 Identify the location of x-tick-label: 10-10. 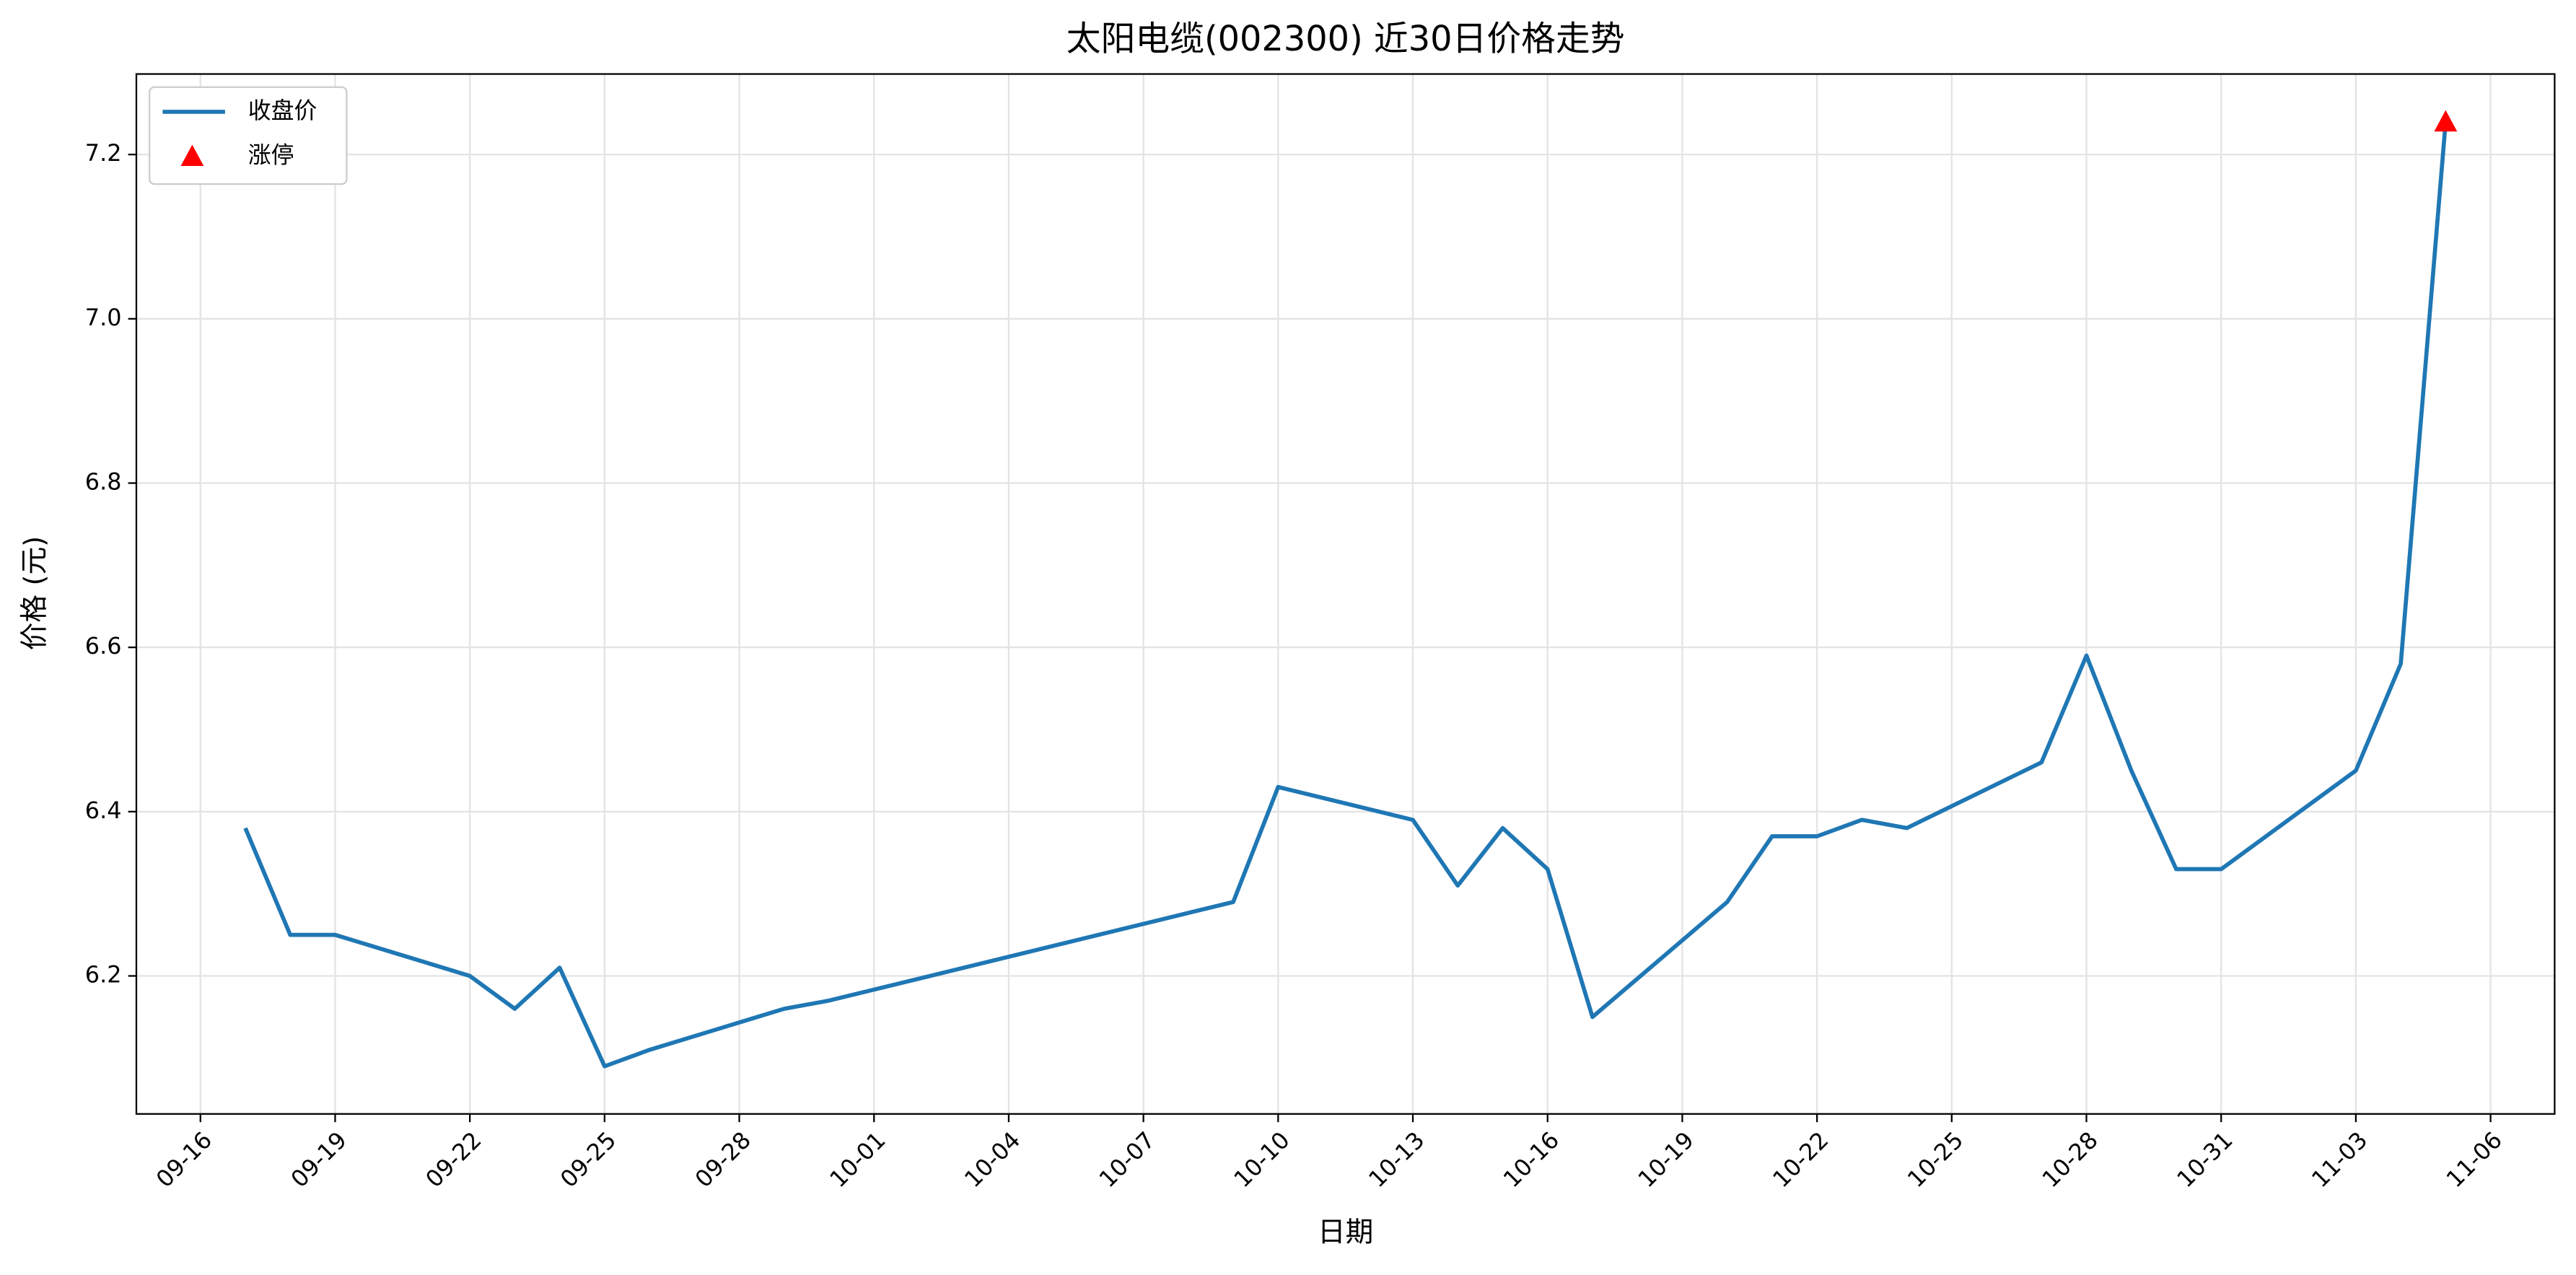
(1261, 1159).